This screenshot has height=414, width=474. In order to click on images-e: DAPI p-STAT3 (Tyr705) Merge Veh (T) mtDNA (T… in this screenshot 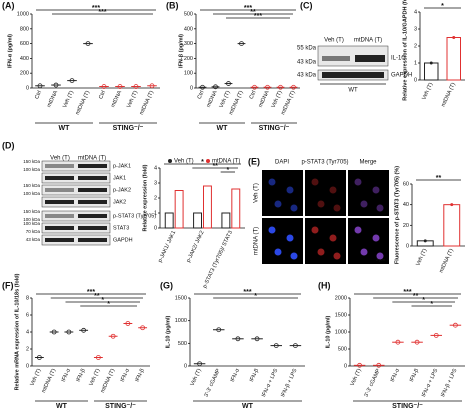, I will do `click(321, 212)`.